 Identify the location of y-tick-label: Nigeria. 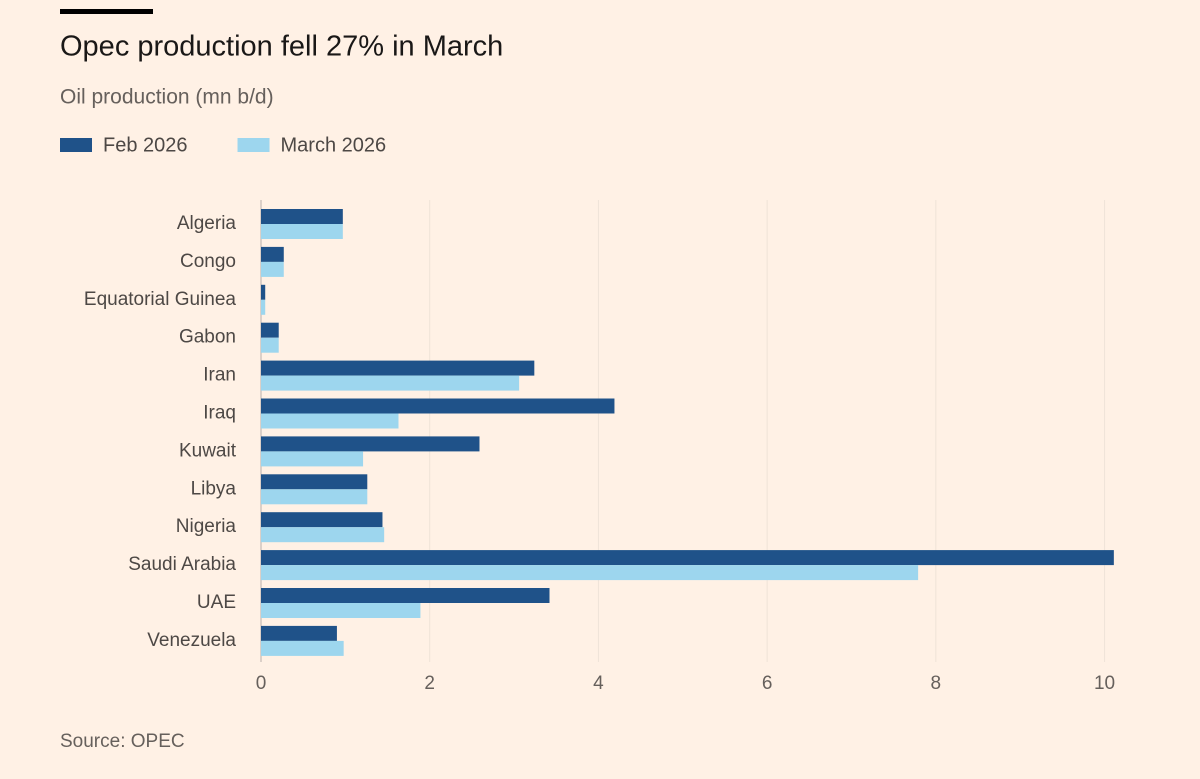
(206, 526).